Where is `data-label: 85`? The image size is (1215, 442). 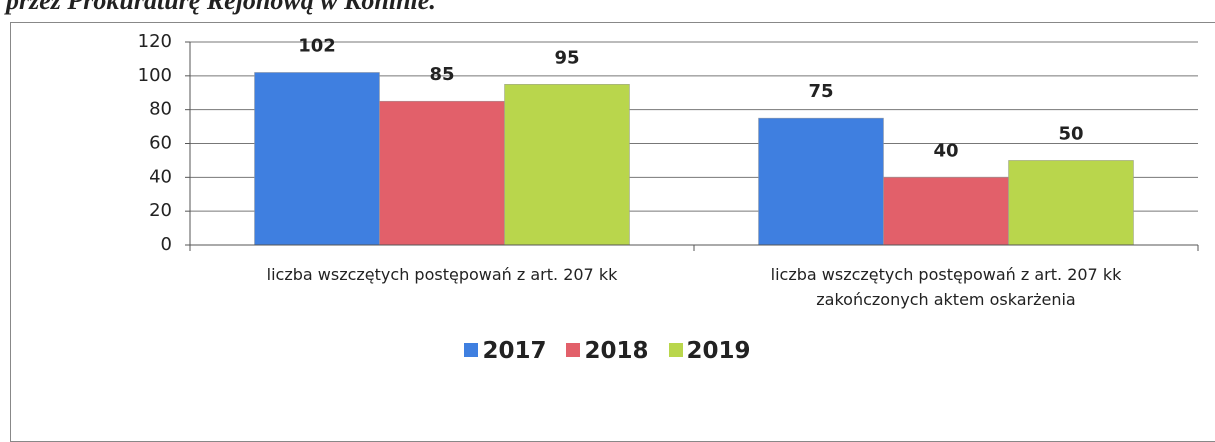 data-label: 85 is located at coordinates (441, 74).